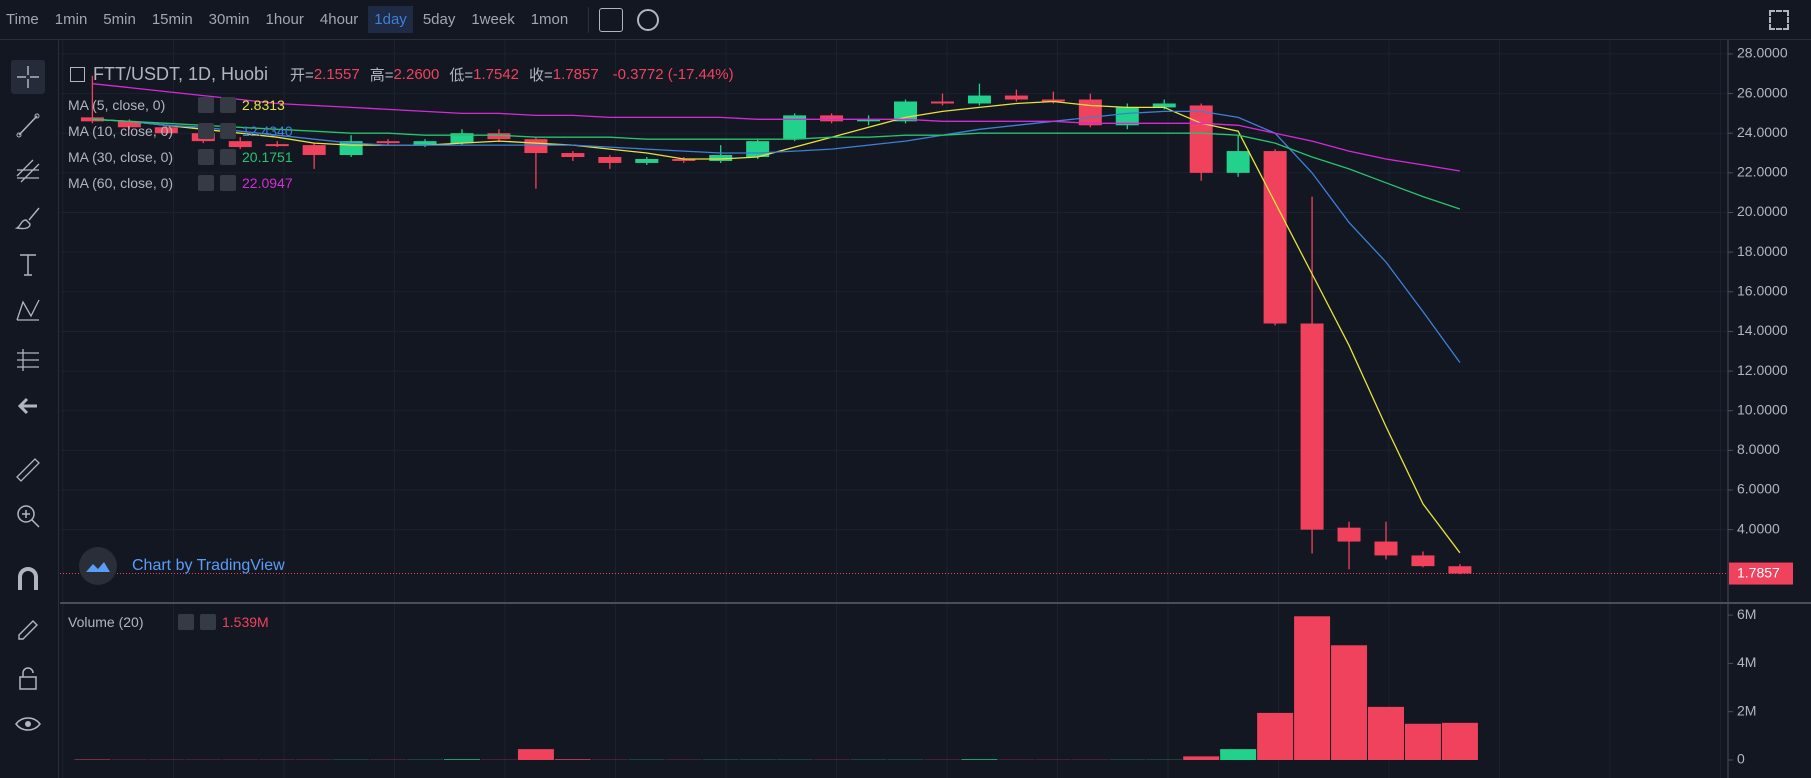  Describe the element at coordinates (1762, 370) in the screenshot. I see `y-tick-label: 12.0000` at that location.